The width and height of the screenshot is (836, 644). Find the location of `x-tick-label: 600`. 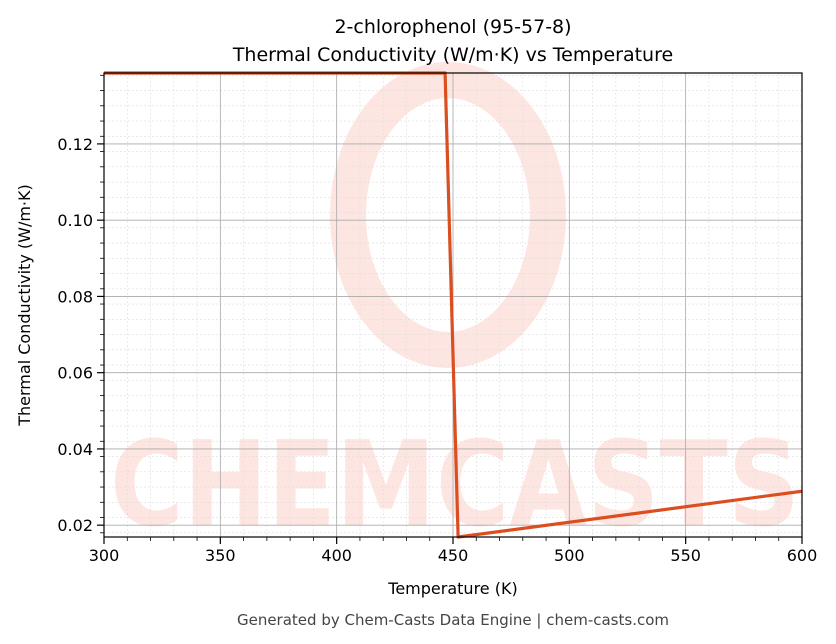

x-tick-label: 600 is located at coordinates (802, 555).